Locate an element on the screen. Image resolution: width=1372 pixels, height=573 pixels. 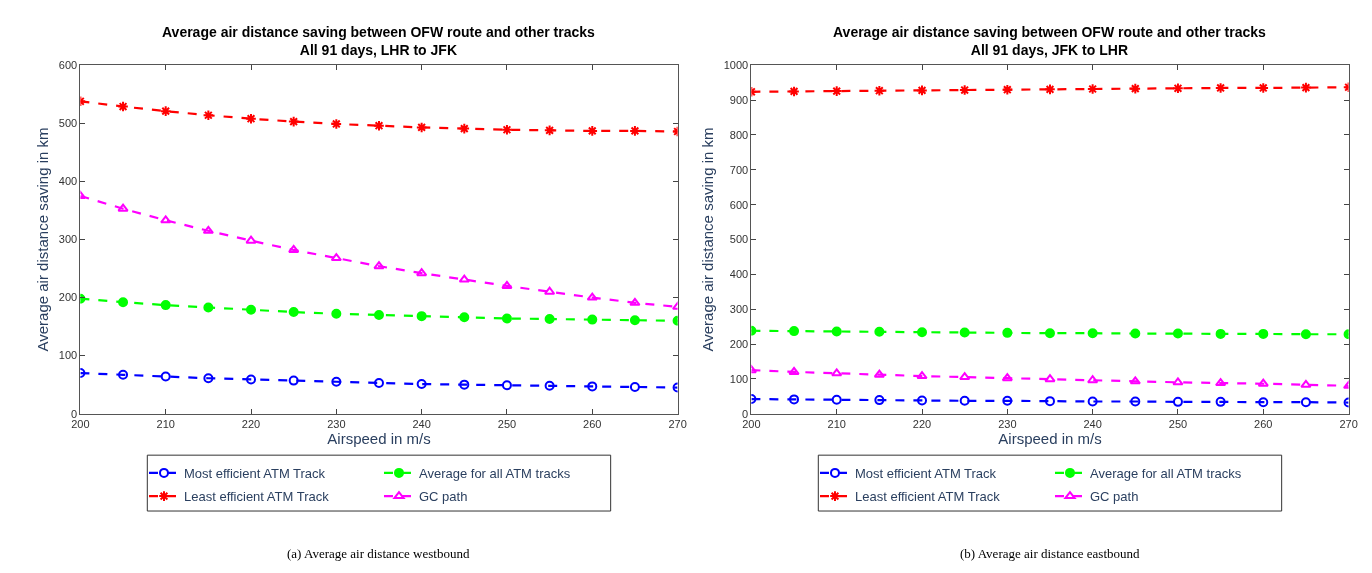
x-tick-label: 210 is located at coordinates (836, 423).